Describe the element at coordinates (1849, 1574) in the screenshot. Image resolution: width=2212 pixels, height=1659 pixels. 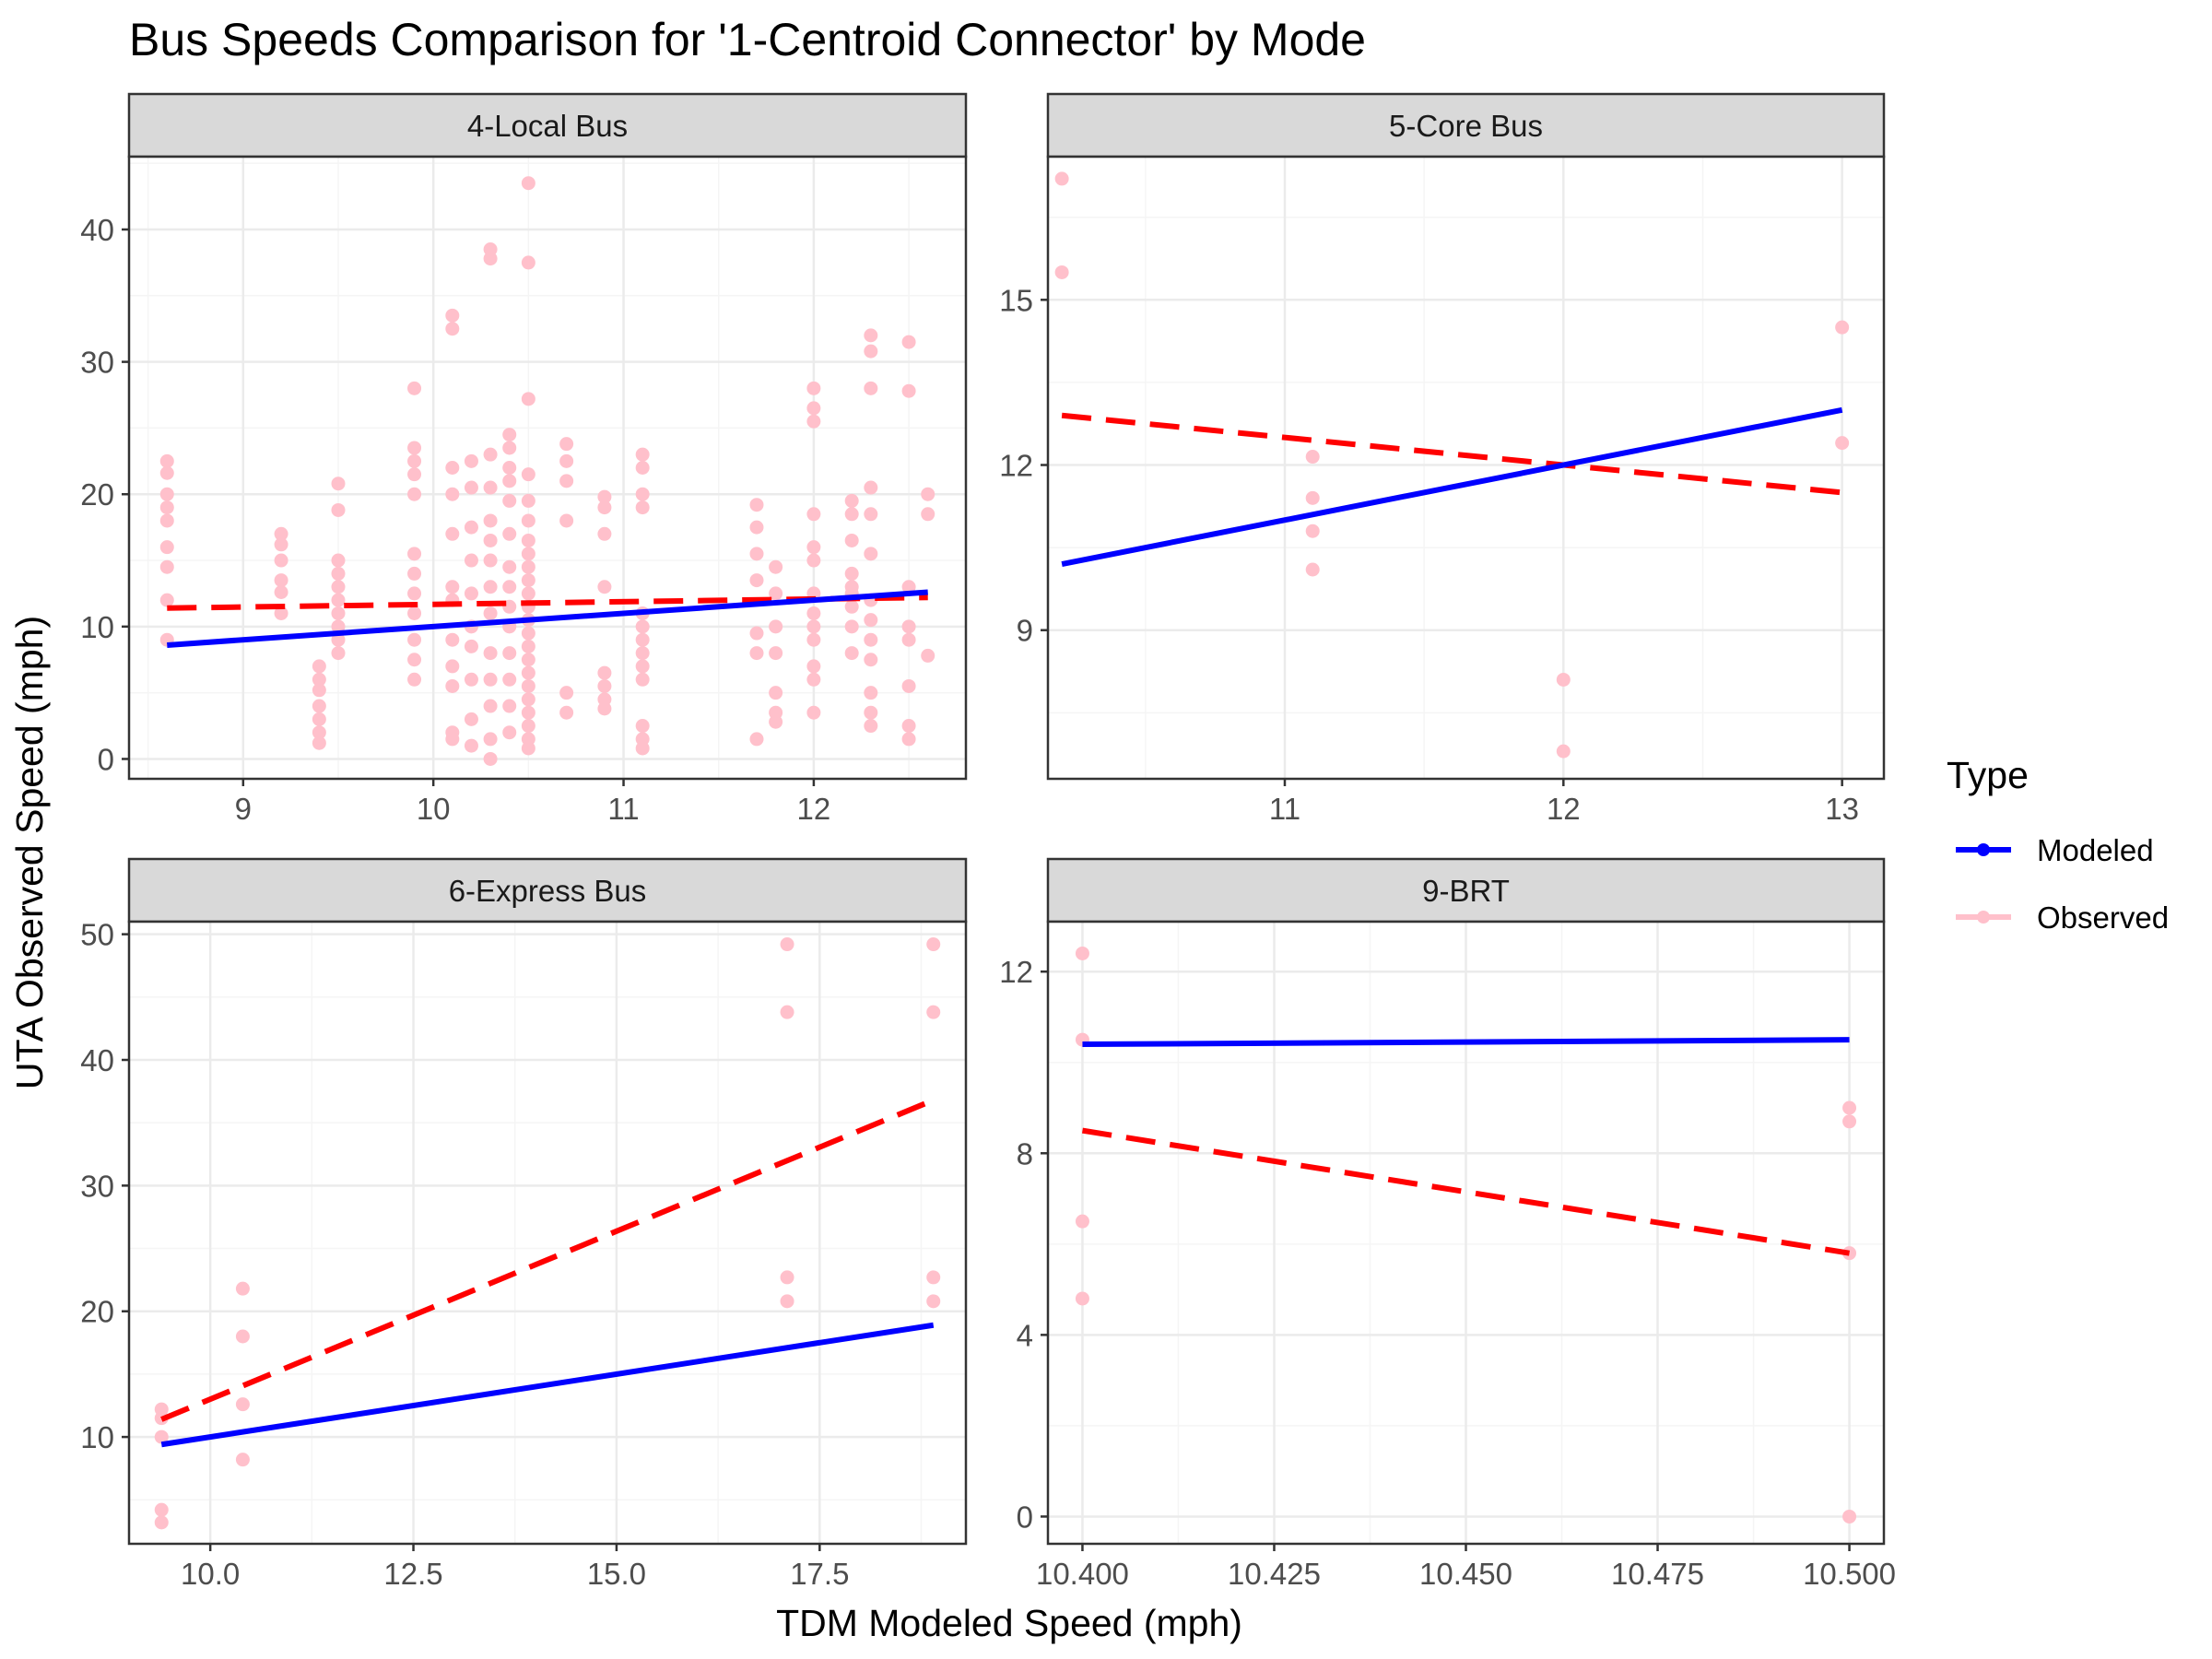
I see `x-tick-label: 10.500` at that location.